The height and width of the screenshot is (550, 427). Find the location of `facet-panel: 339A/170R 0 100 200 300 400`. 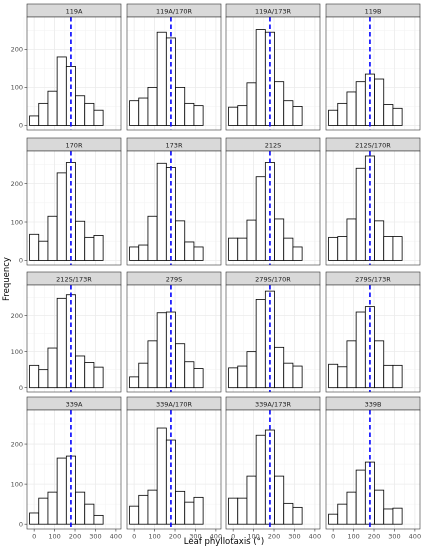

facet-panel: 339A/170R 0 100 200 300 400 is located at coordinates (172, 468).